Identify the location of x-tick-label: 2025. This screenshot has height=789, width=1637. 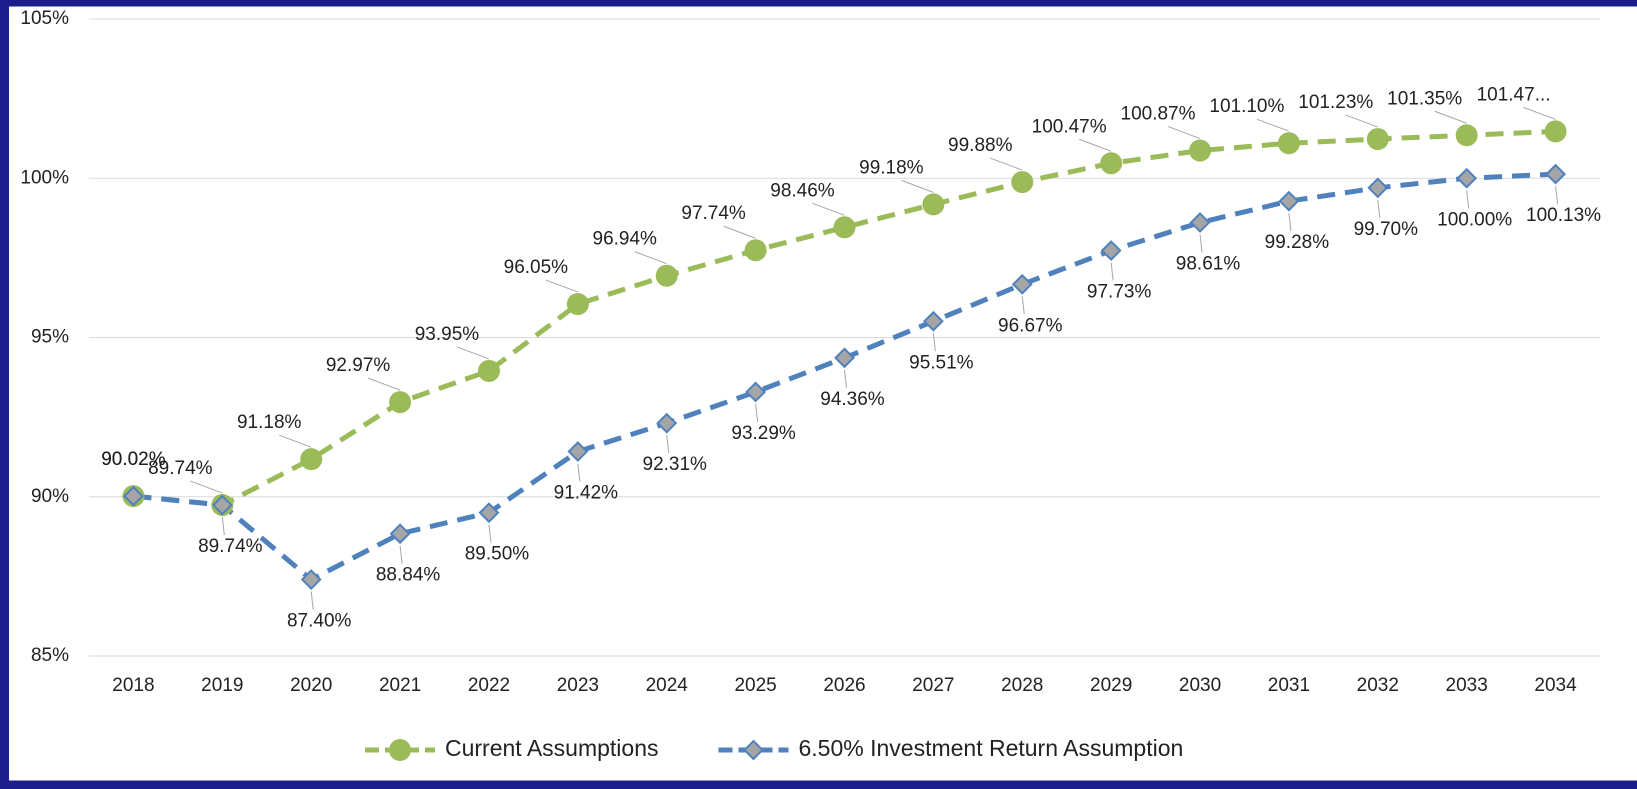
(755, 685).